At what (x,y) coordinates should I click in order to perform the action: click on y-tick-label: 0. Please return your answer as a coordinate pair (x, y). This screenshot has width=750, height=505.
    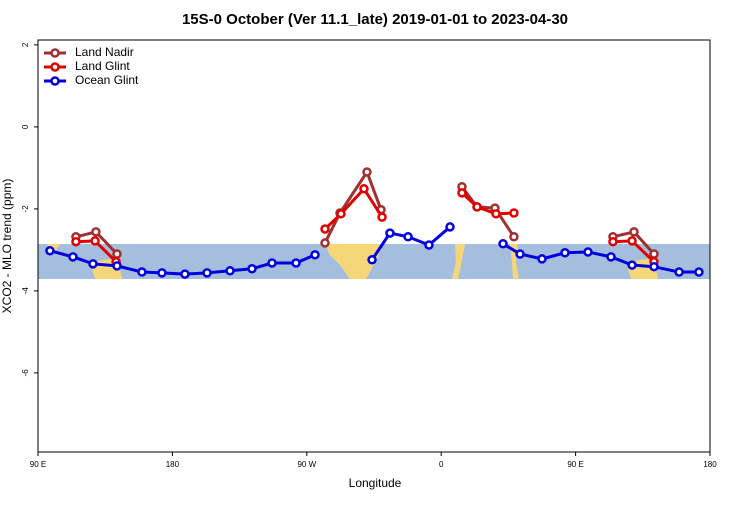
    Looking at the image, I should click on (25, 126).